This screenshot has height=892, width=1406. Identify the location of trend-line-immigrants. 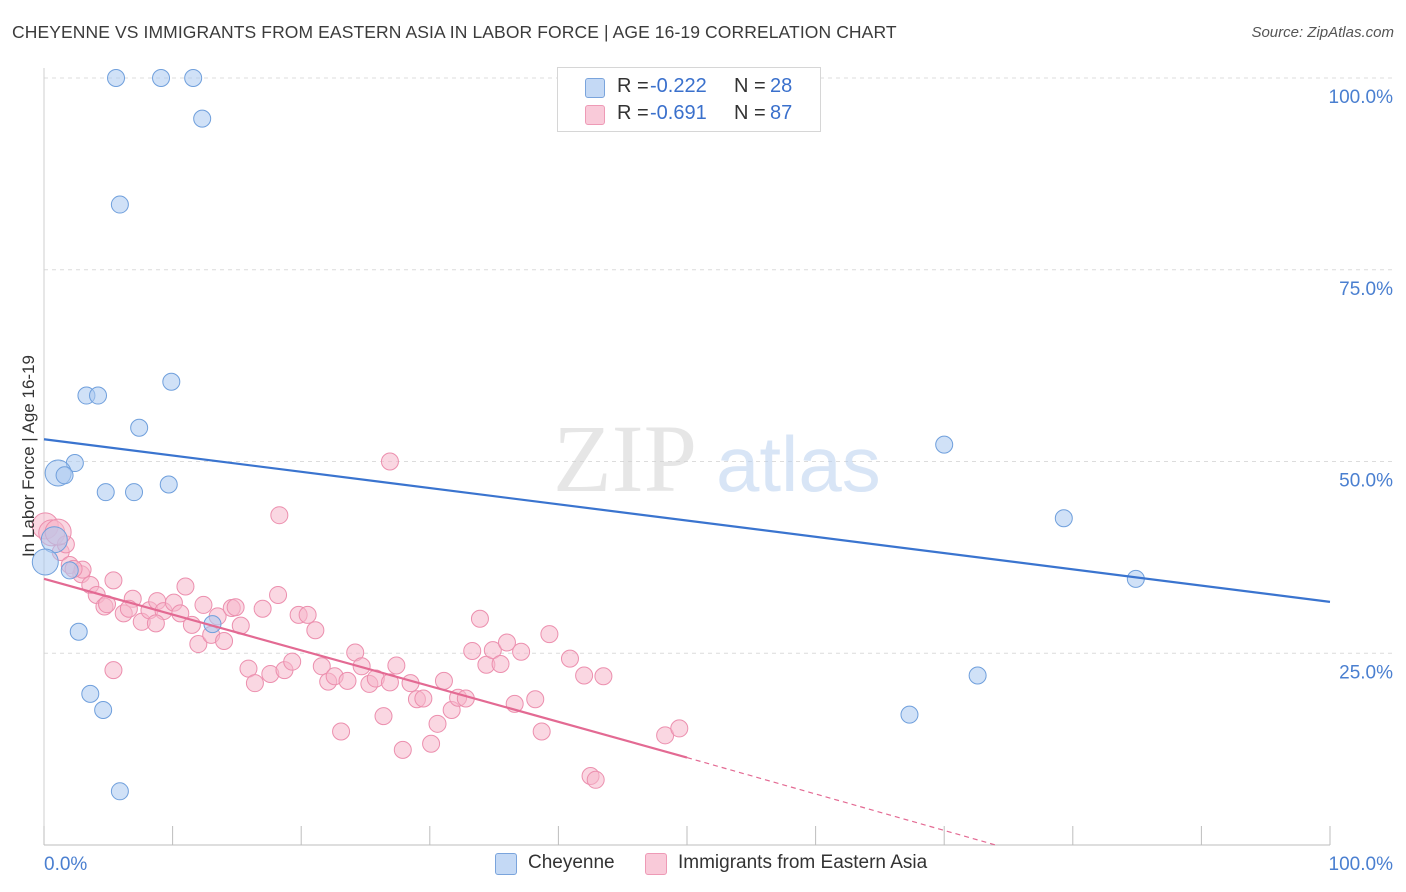
(365, 668).